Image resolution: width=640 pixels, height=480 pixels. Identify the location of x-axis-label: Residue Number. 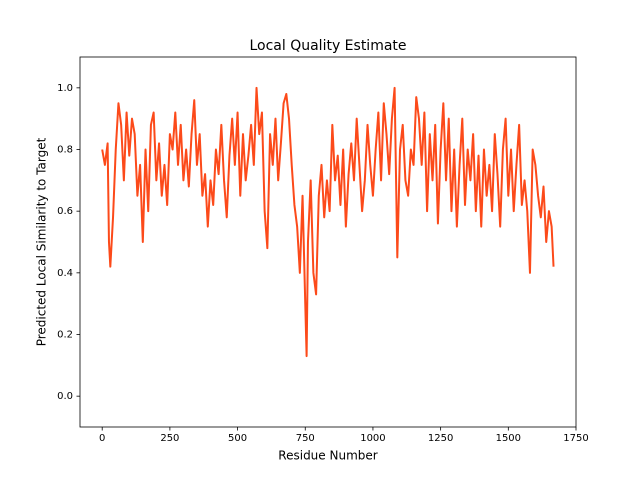
(327, 456).